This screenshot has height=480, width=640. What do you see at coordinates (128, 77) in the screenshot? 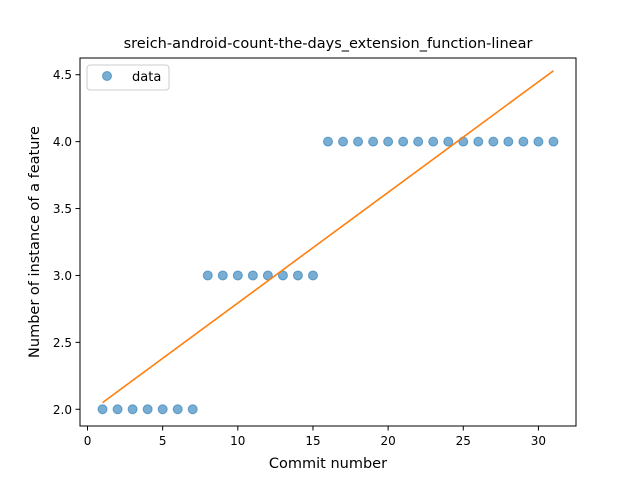
I see `legend: data` at bounding box center [128, 77].